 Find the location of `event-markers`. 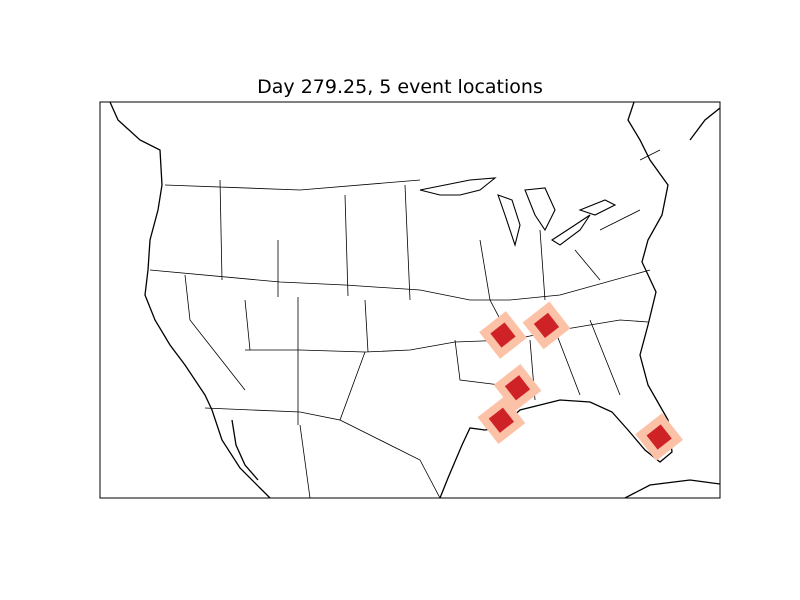

event-markers is located at coordinates (580, 381).